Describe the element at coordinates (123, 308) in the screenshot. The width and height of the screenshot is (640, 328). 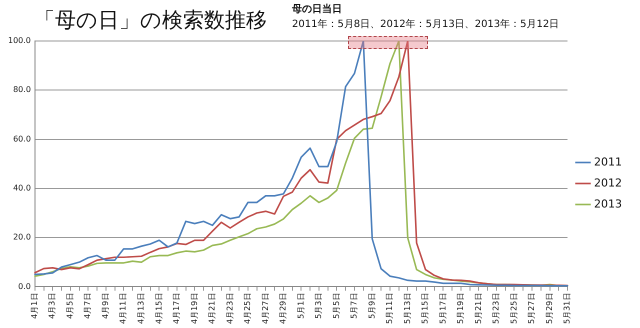
I see `x-tick-label: 4月11日` at that location.